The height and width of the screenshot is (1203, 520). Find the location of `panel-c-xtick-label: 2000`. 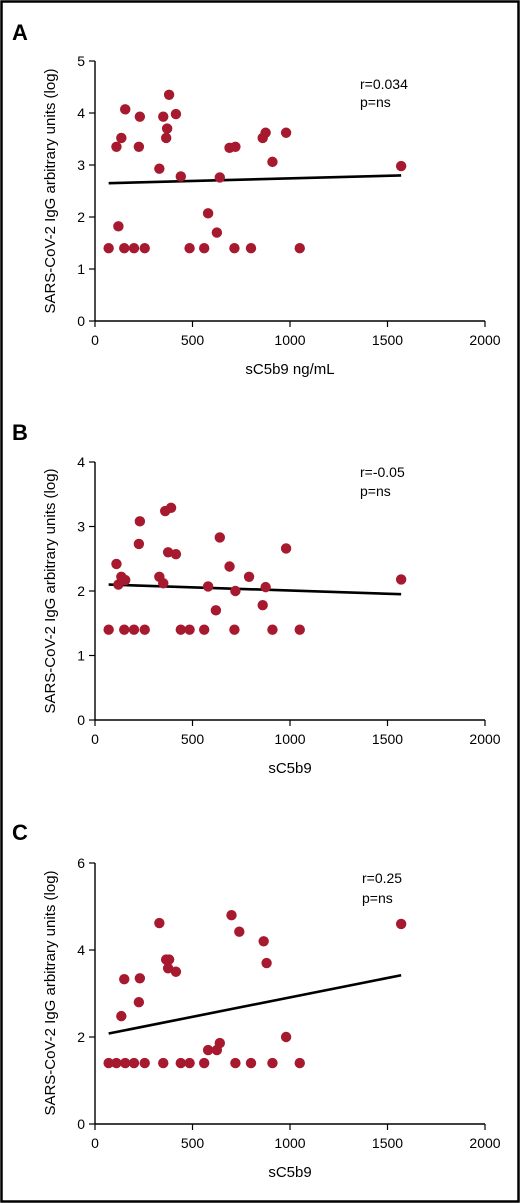

panel-c-xtick-label: 2000 is located at coordinates (484, 1143).